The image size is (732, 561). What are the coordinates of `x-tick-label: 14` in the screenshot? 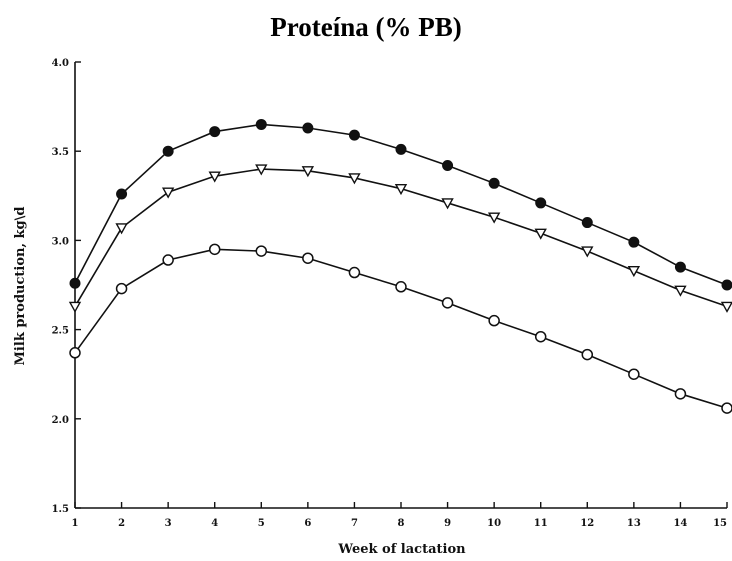 It's located at (680, 523).